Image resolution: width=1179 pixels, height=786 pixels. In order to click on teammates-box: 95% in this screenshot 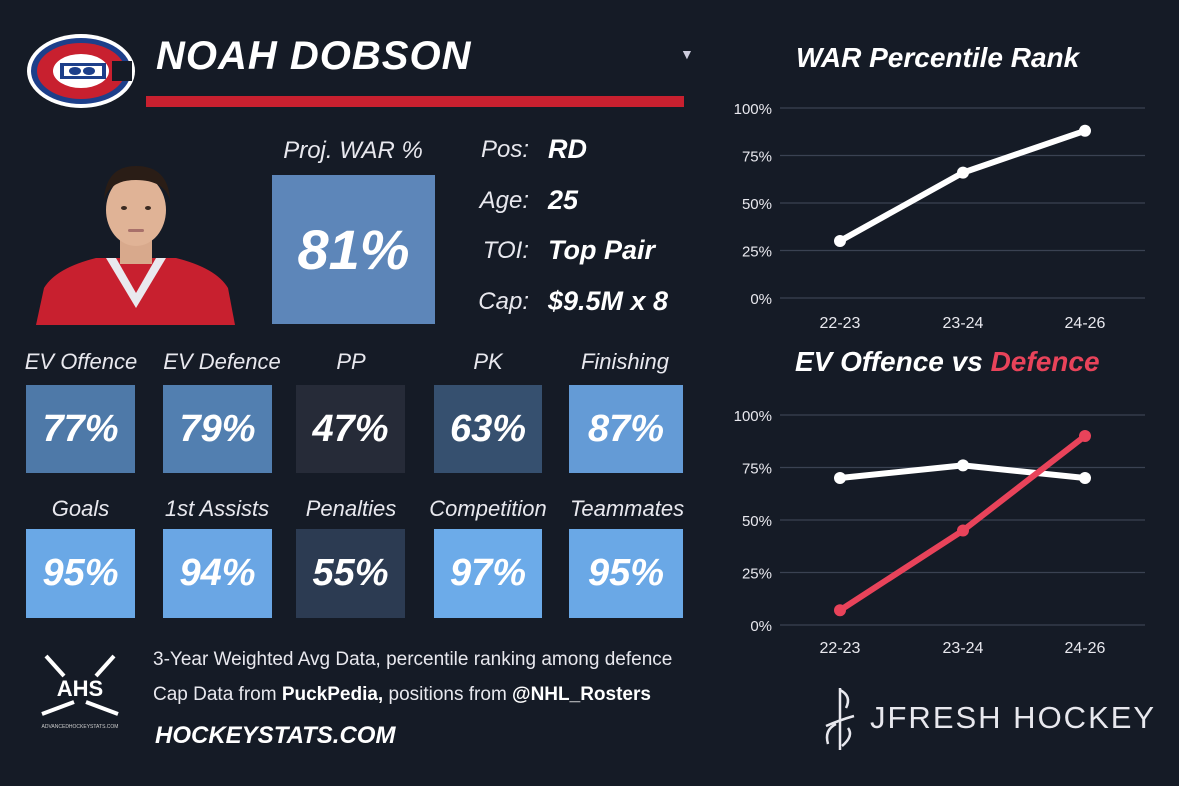, I will do `click(626, 573)`.